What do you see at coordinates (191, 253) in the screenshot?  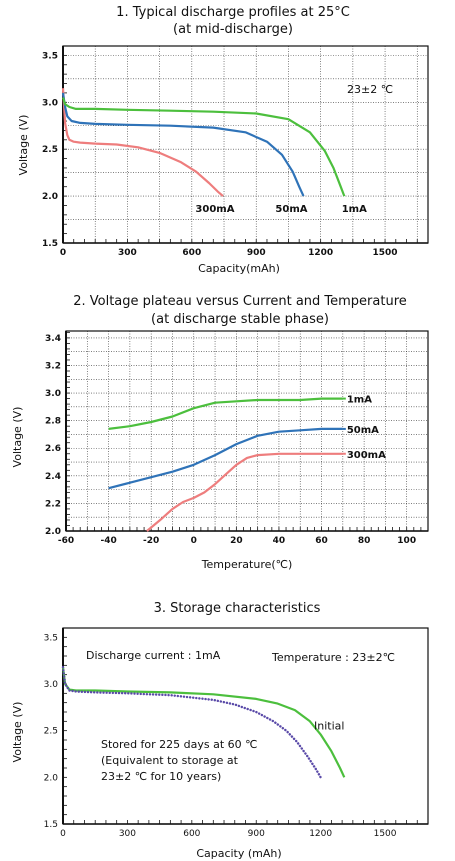 I see `chart1-x-tick-label: 600` at bounding box center [191, 253].